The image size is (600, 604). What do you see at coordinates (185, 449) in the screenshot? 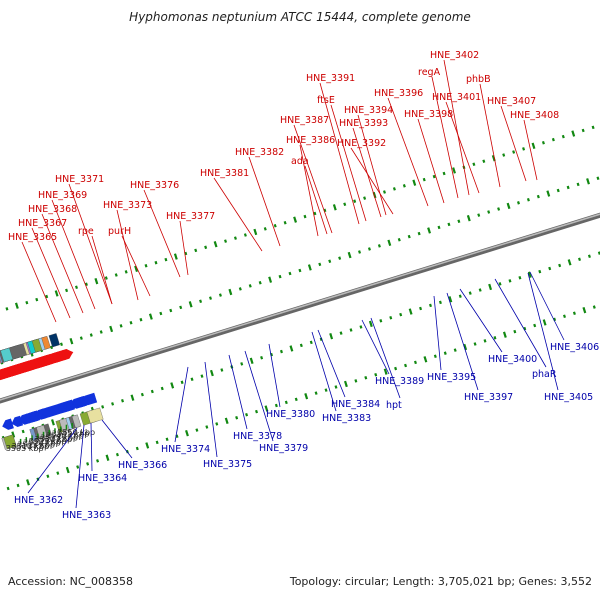
I see `reverse-gene-label: HNE_3374` at bounding box center [185, 449].